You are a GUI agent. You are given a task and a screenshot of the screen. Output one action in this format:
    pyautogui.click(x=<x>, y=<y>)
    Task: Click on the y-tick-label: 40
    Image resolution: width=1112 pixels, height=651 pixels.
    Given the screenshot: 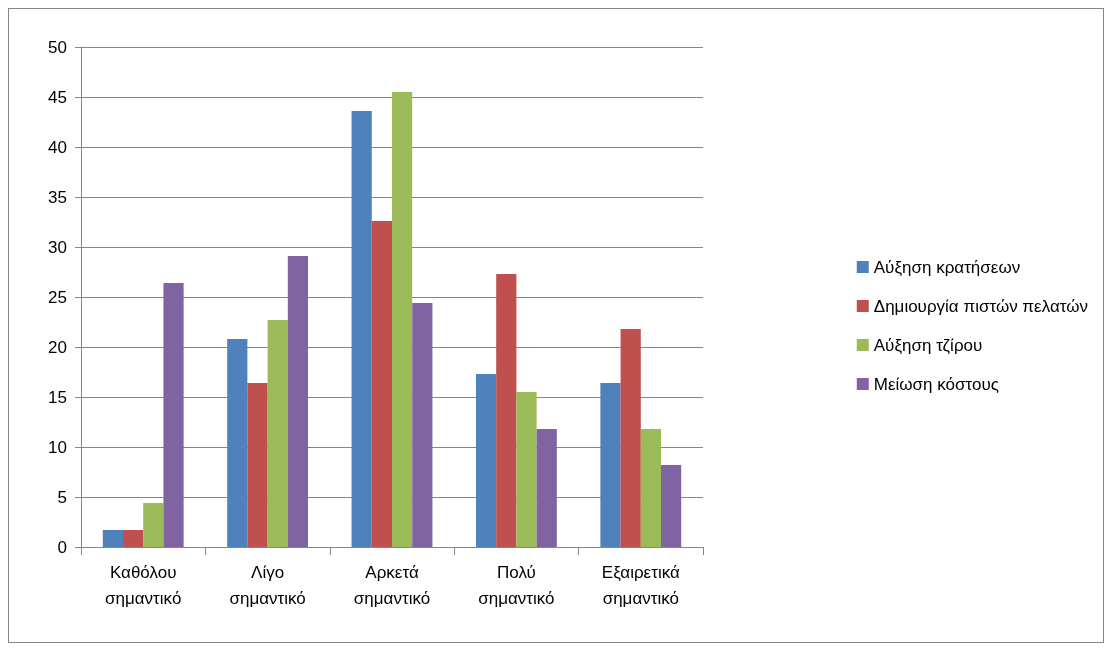 What is the action you would take?
    pyautogui.click(x=57, y=147)
    